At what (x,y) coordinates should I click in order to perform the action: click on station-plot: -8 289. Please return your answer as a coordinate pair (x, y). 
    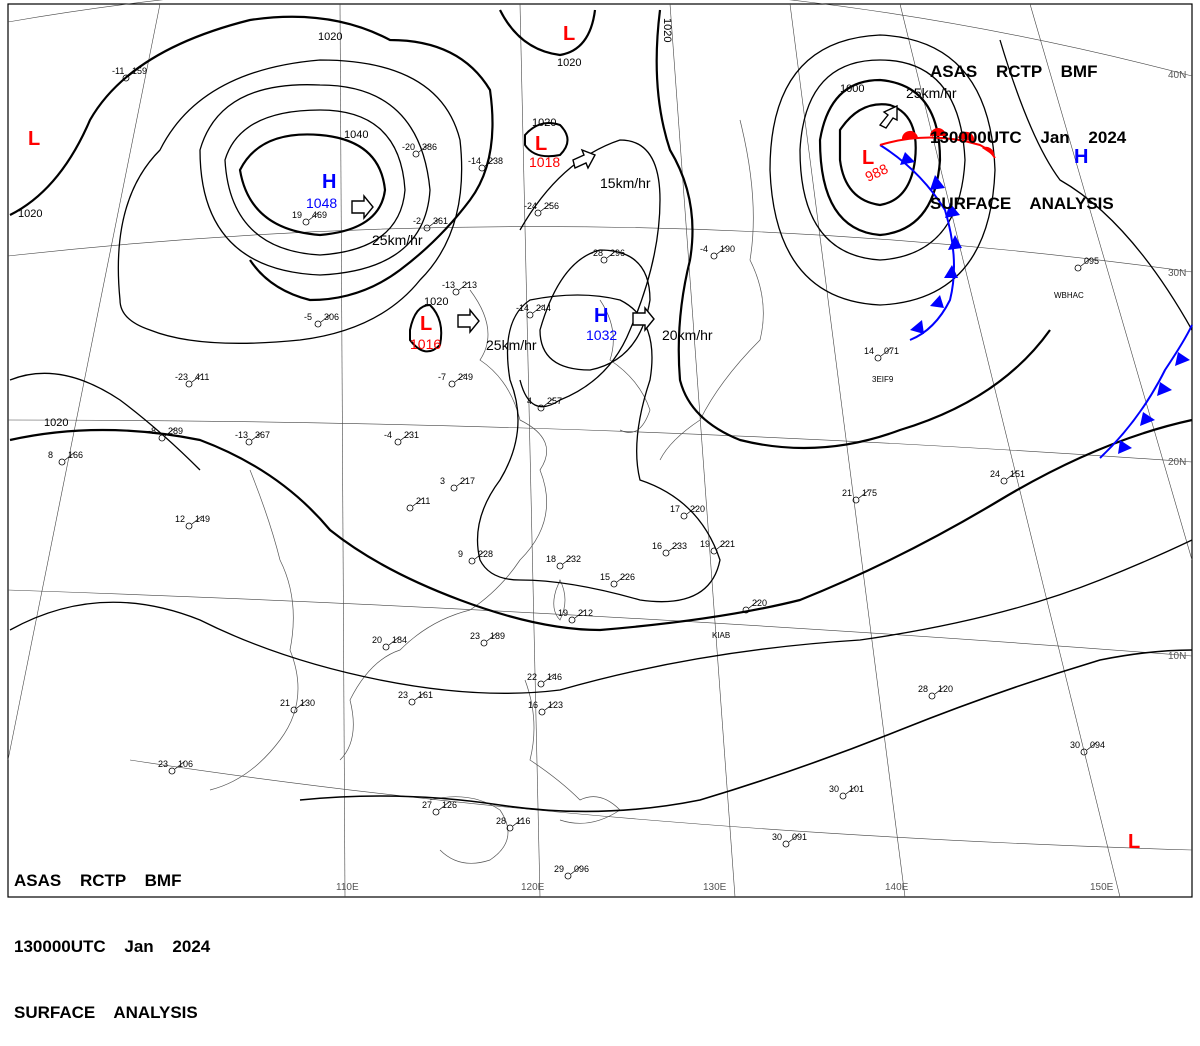
    Looking at the image, I should click on (165, 434).